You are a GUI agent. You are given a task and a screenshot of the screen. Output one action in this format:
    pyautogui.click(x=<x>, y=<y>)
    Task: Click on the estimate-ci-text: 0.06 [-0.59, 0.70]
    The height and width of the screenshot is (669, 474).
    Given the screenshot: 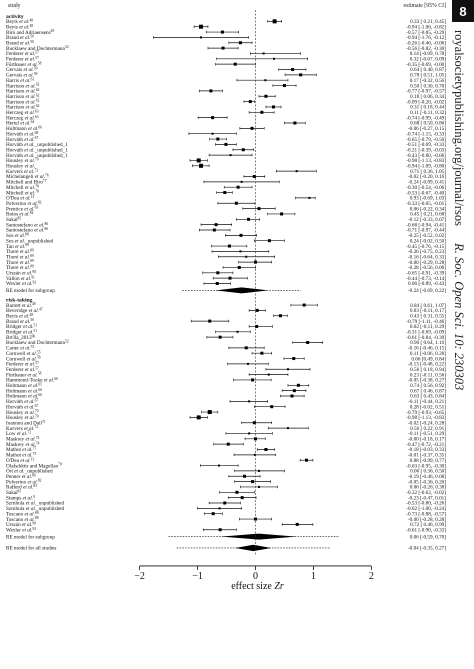 What is the action you would take?
    pyautogui.click(x=428, y=537)
    